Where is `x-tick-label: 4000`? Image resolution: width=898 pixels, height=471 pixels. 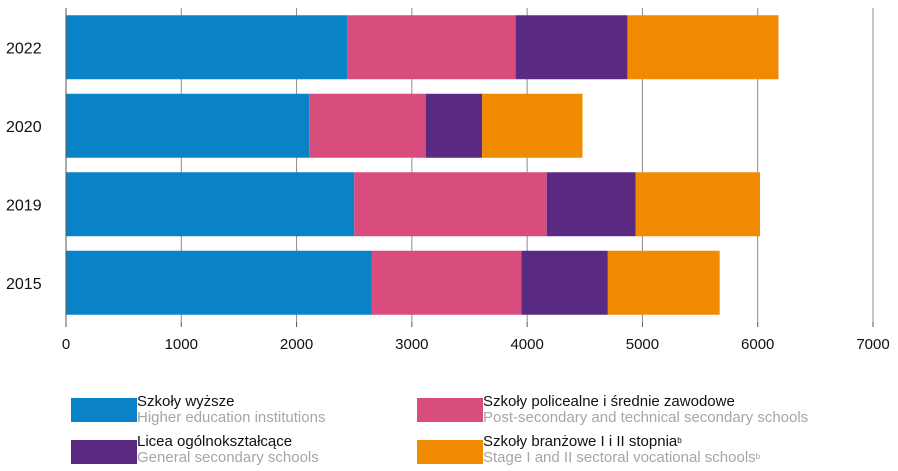 x-tick-label: 4000 is located at coordinates (526, 344).